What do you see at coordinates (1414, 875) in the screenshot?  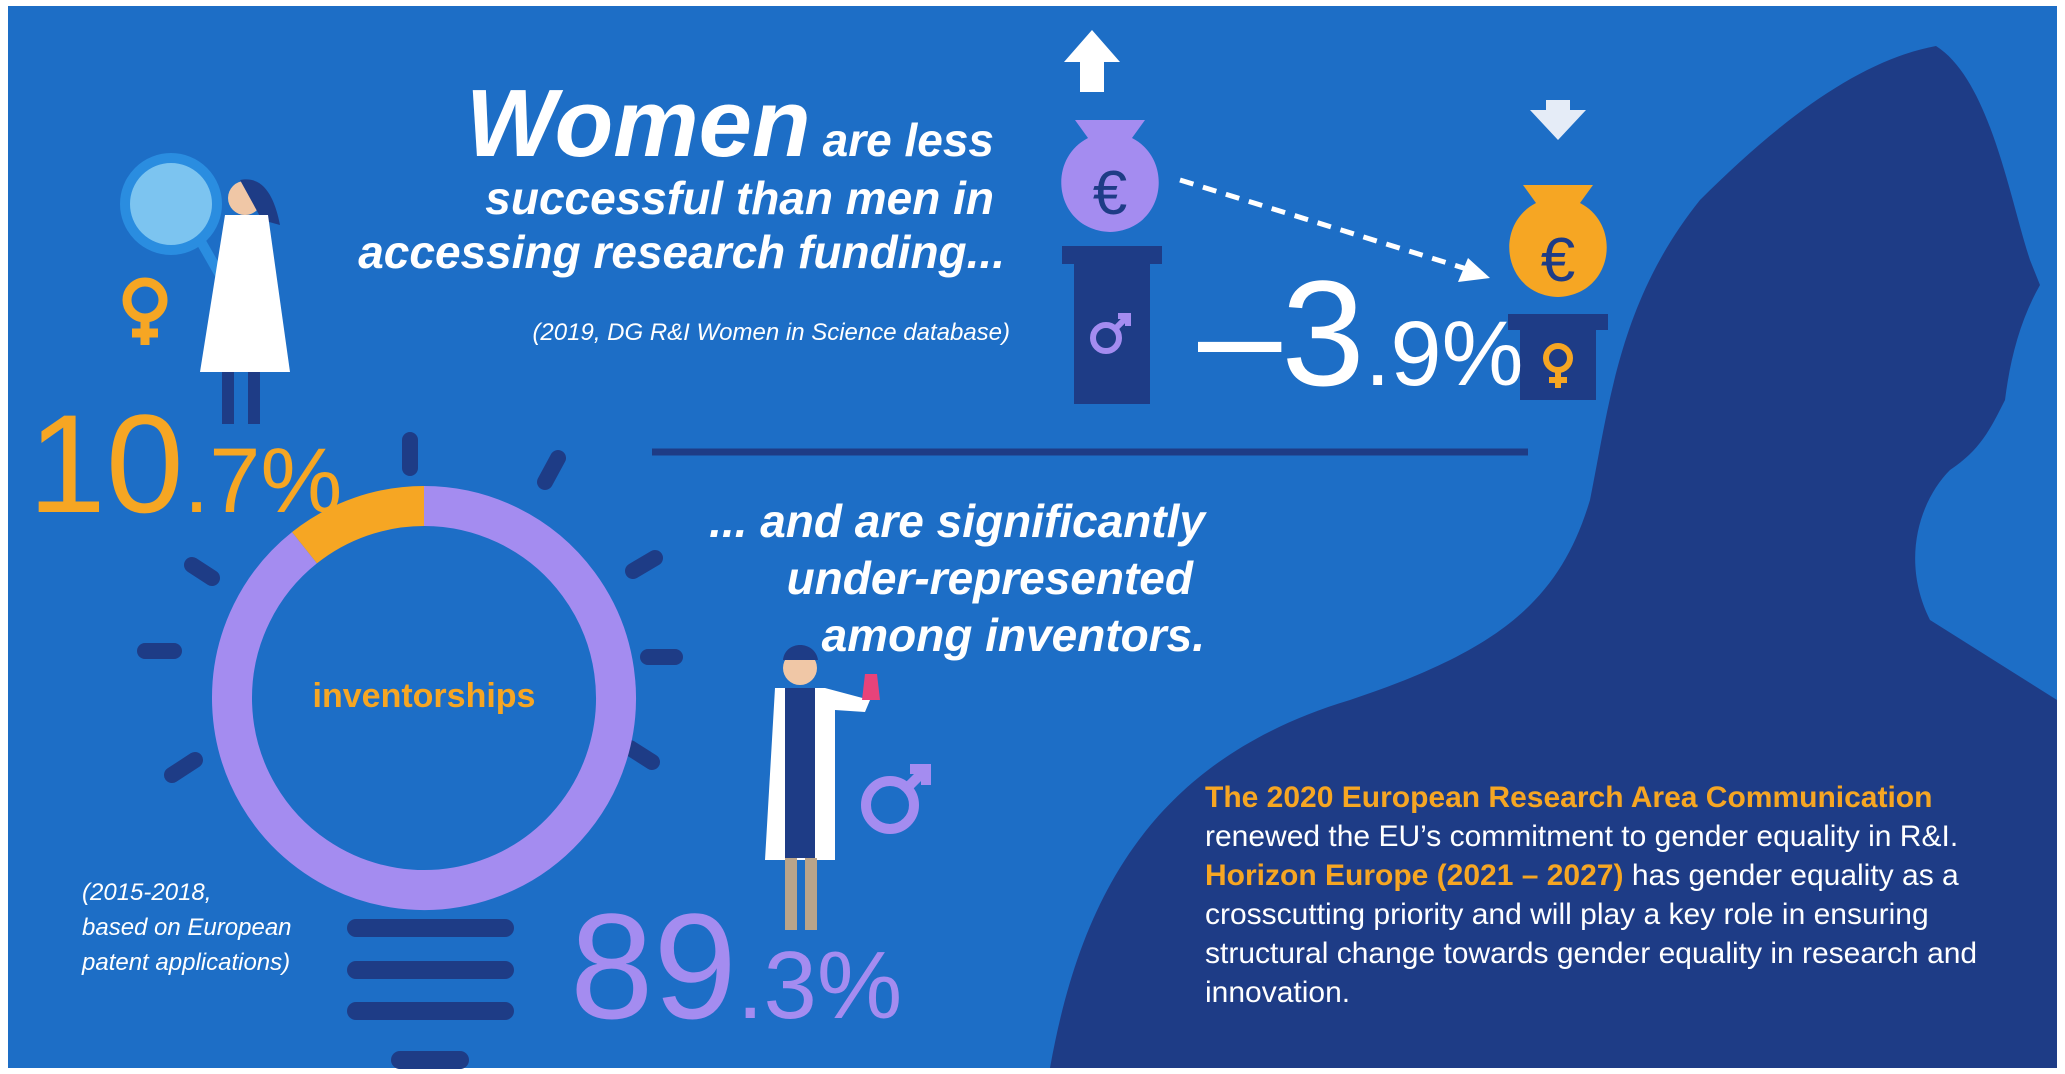 I see `policy-highlight: Horizon Europe (2021 – 2027)` at bounding box center [1414, 875].